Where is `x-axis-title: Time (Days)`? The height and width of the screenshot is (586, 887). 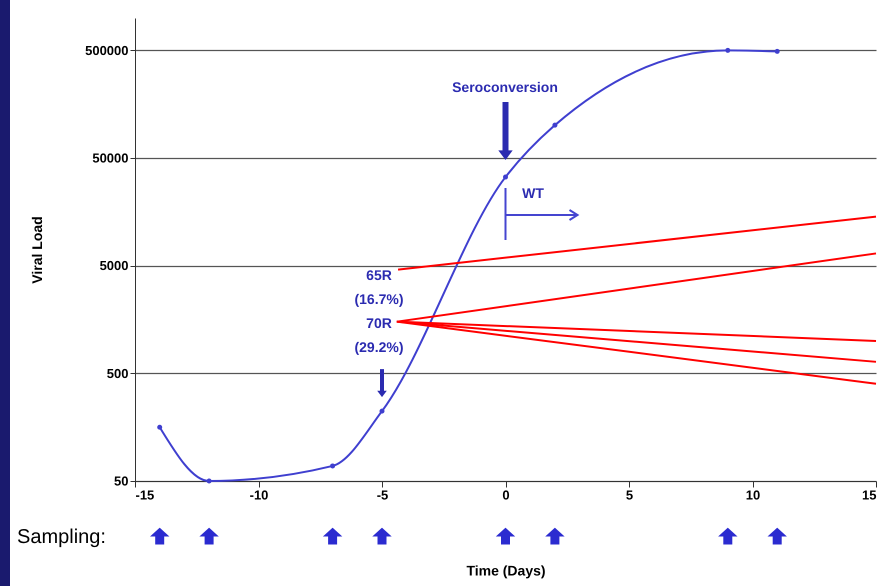 x-axis-title: Time (Days) is located at coordinates (506, 570).